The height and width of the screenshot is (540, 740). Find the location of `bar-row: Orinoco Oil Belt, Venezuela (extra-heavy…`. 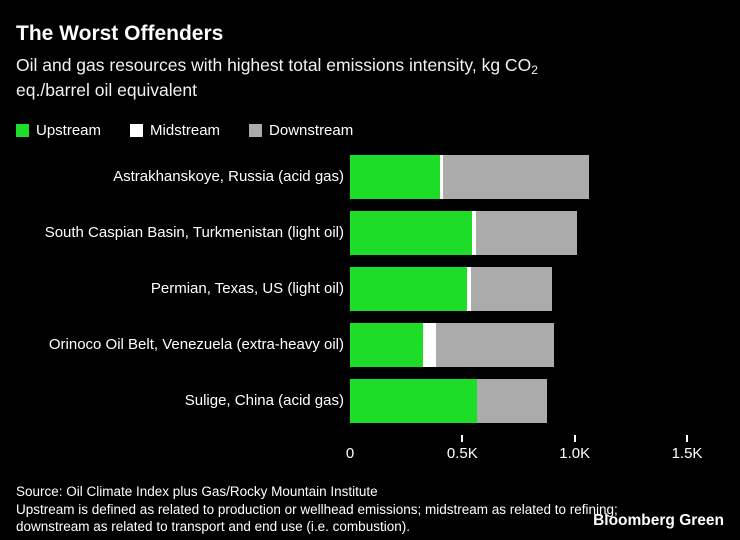

bar-row: Orinoco Oil Belt, Venezuela (extra-heavy… is located at coordinates (370, 345).